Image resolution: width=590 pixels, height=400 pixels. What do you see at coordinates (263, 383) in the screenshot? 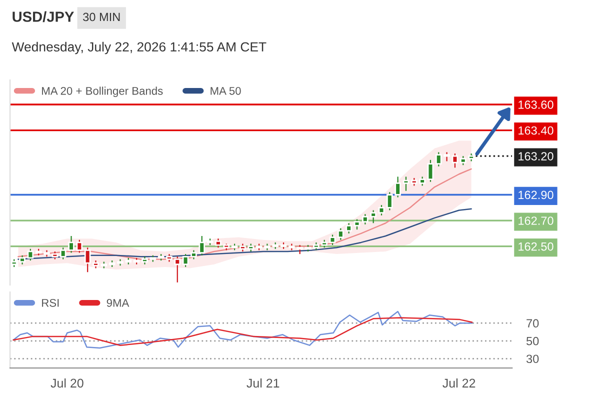
I see `x-tick-label: Jul 21` at bounding box center [263, 383].